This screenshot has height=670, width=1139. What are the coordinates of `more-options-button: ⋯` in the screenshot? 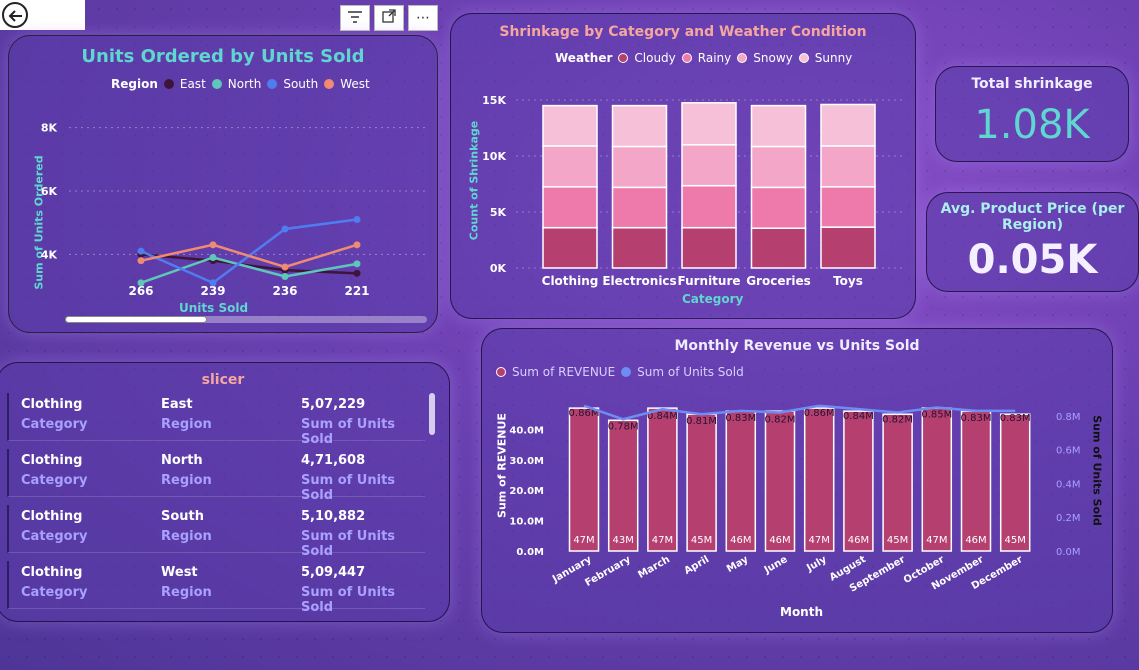 It's located at (423, 18).